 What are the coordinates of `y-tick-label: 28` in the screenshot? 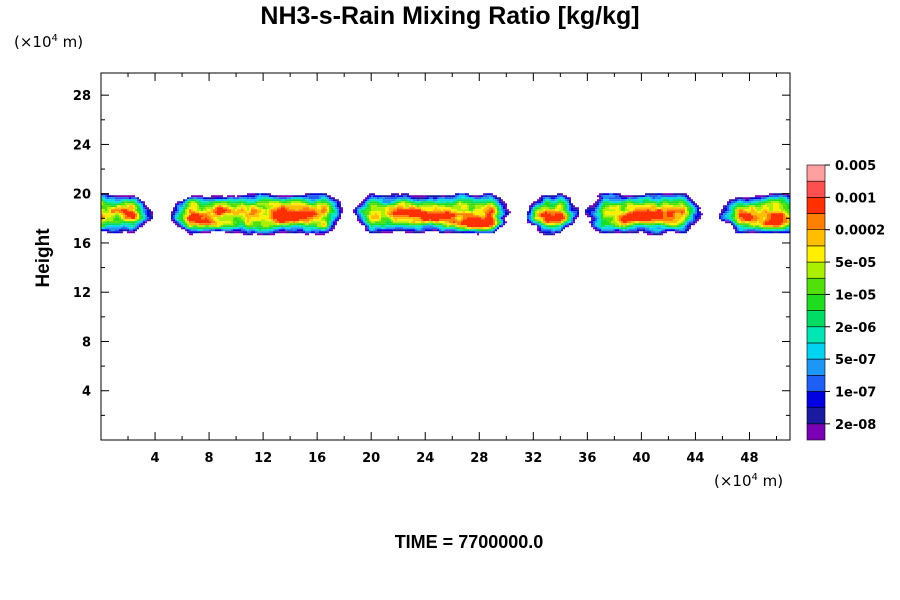 It's located at (82, 96).